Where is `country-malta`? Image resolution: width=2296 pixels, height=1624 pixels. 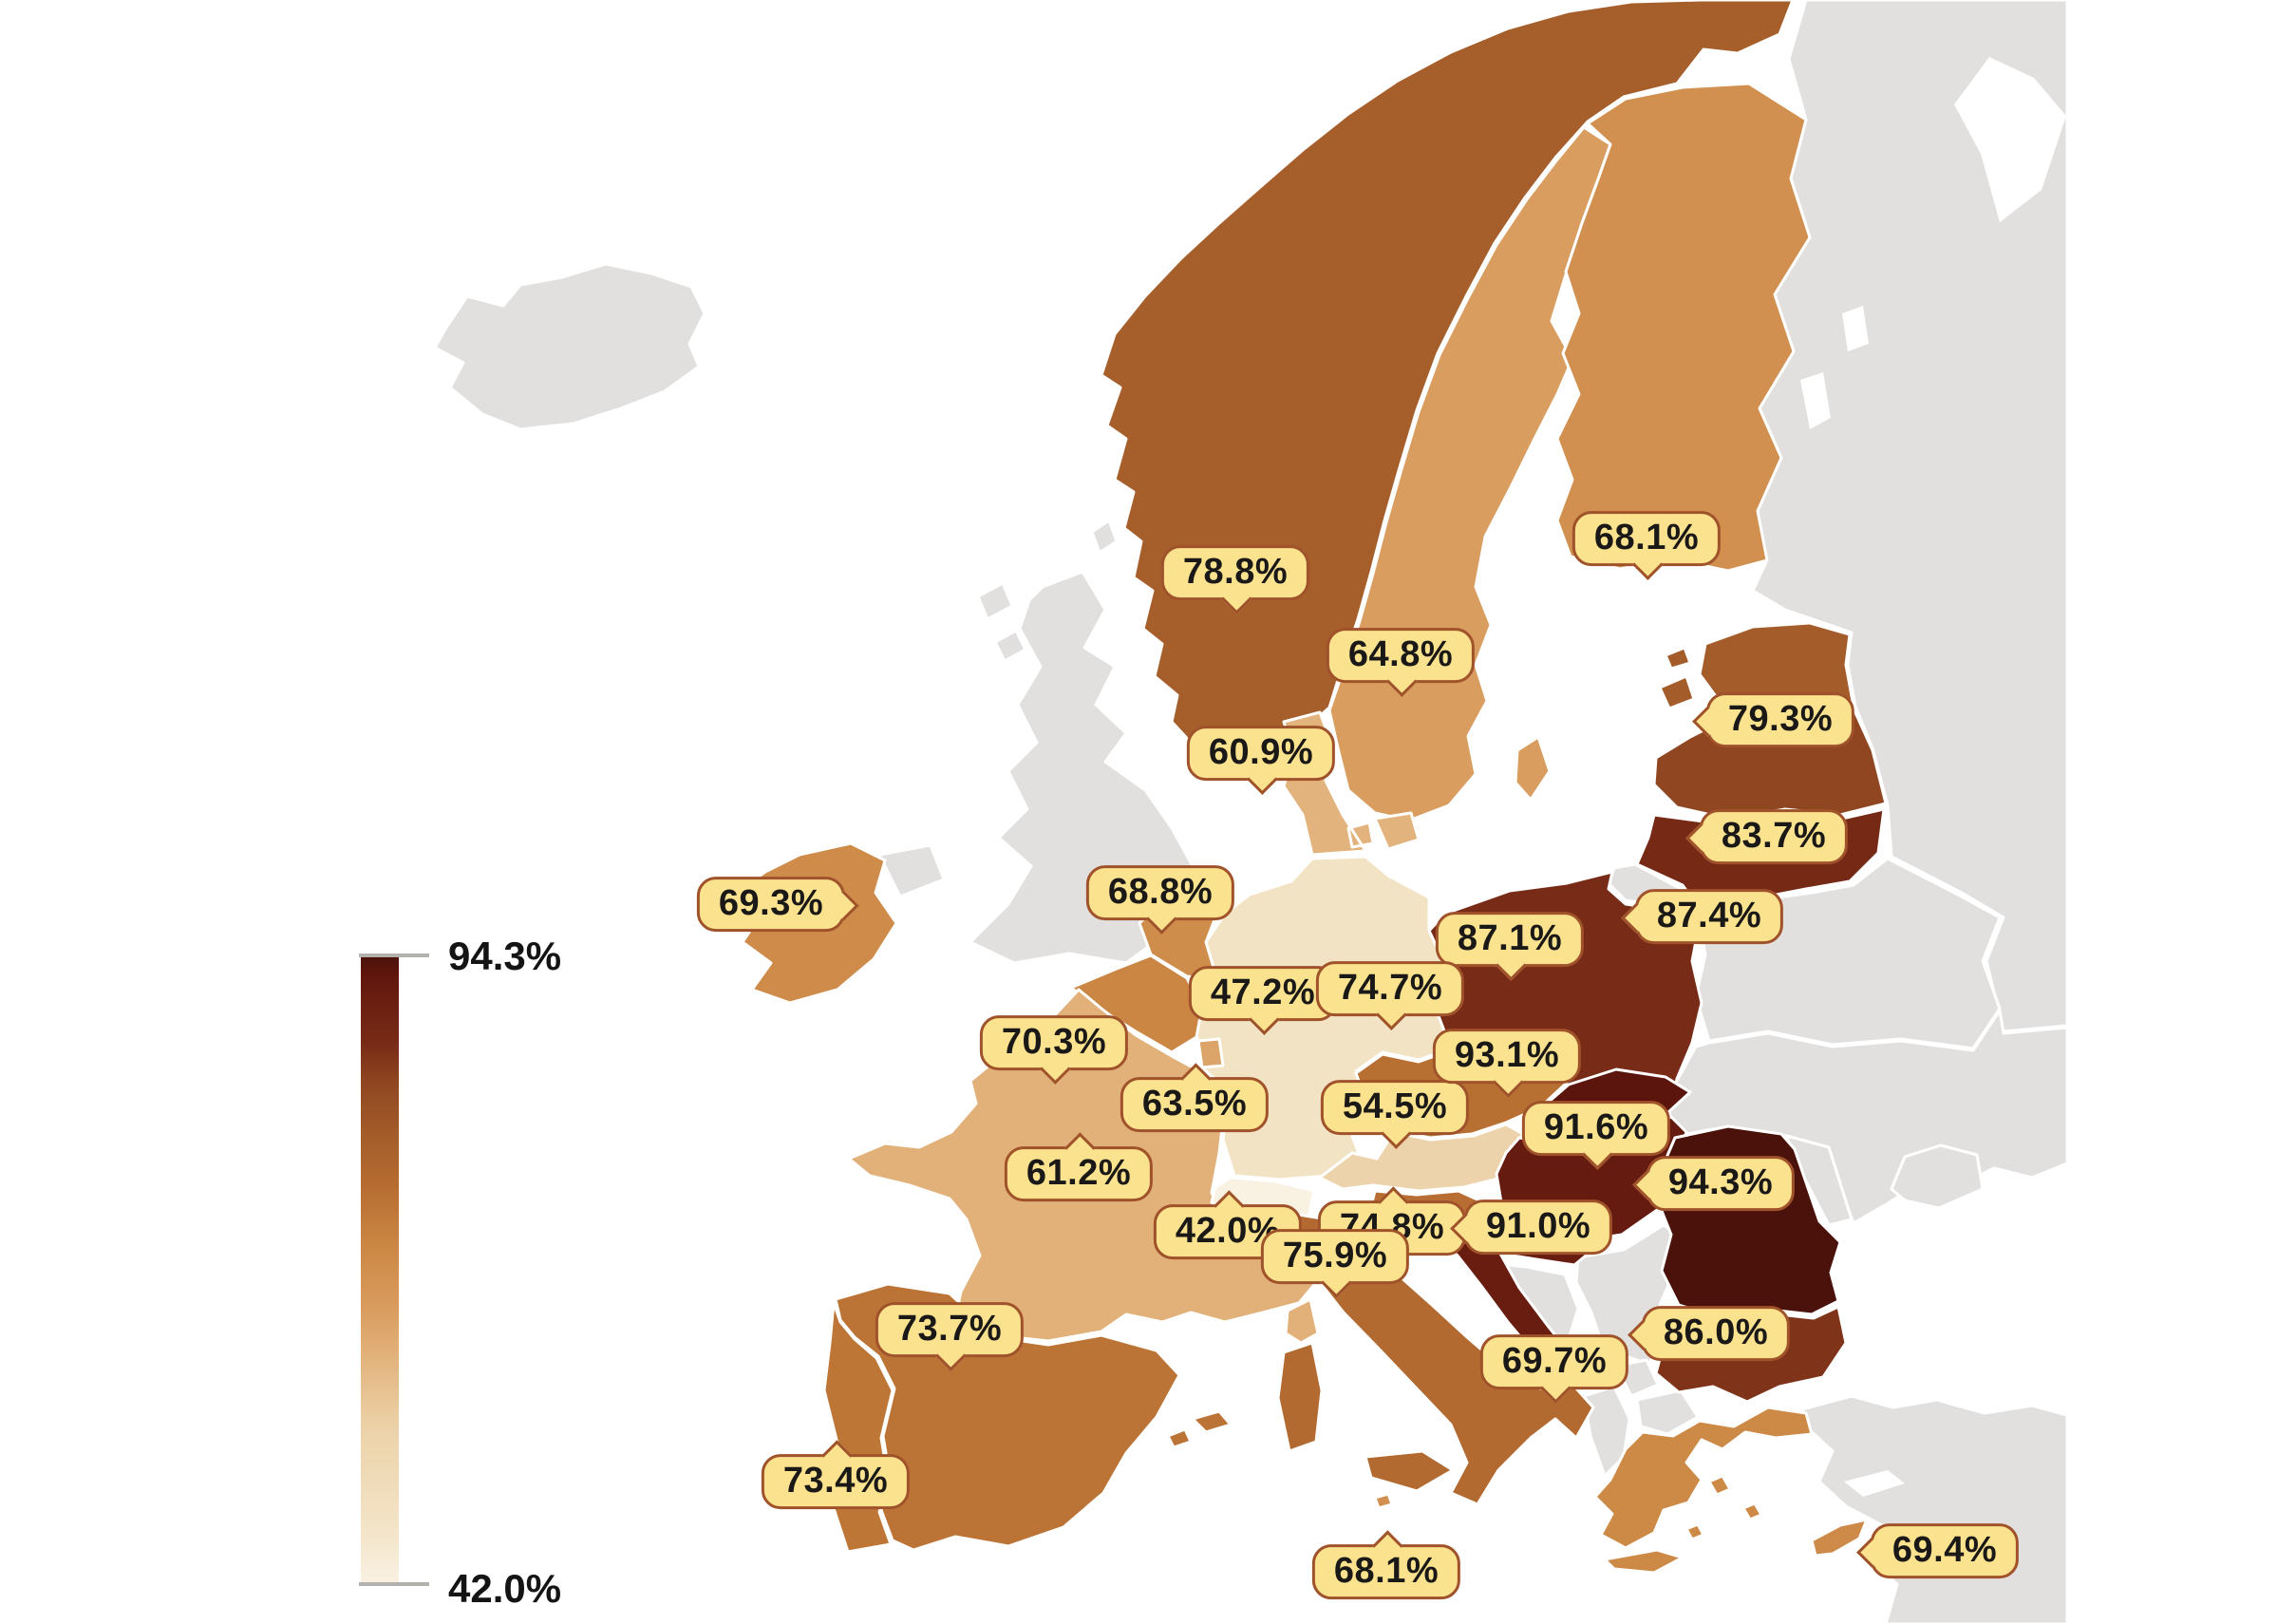 country-malta is located at coordinates (1383, 1501).